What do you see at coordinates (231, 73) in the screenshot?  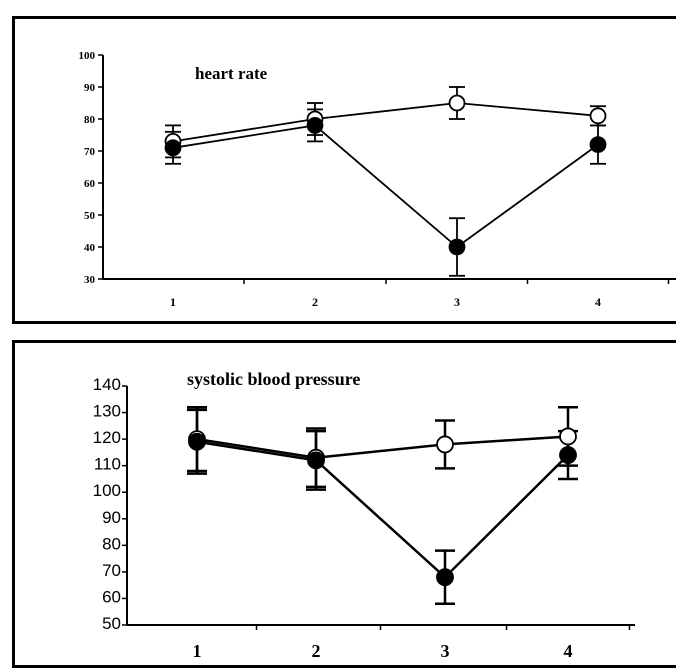 I see `chart-title: heart rate` at bounding box center [231, 73].